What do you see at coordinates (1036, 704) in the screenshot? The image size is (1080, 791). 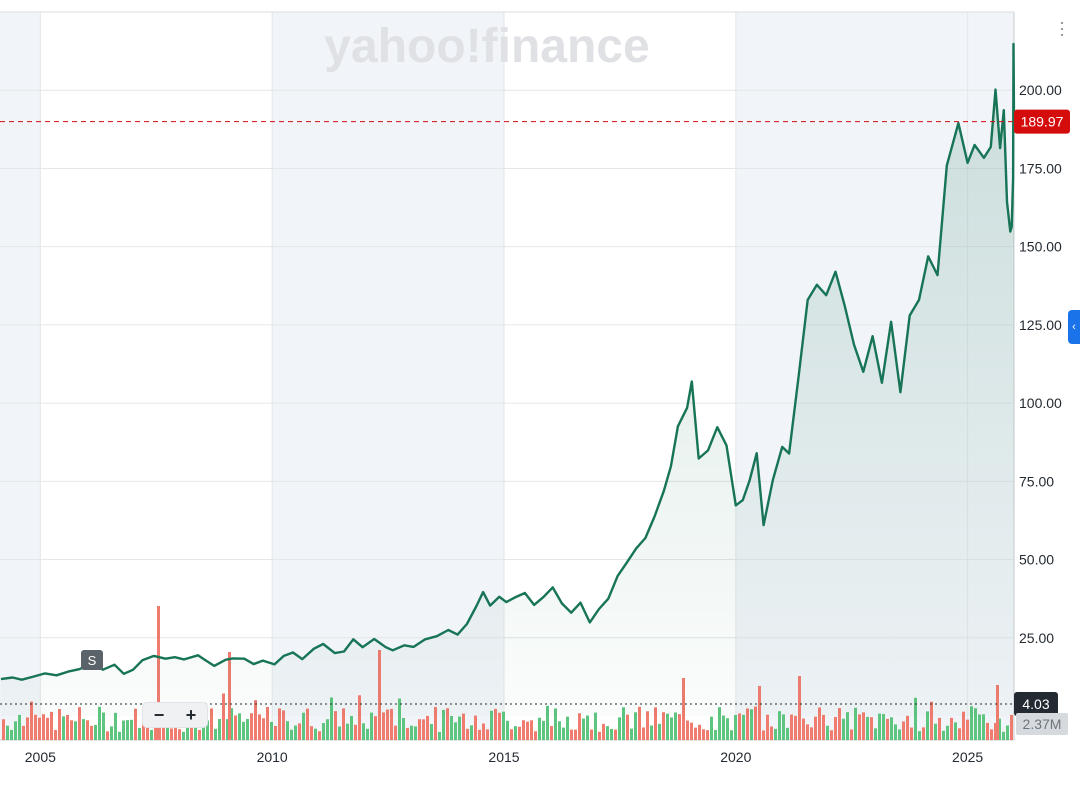 I see `current-volume-tag` at bounding box center [1036, 704].